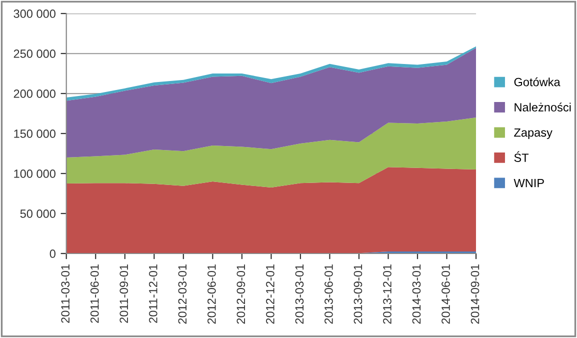 The height and width of the screenshot is (338, 577). I want to click on x-tick-label: 2012-09-01, so click(241, 294).